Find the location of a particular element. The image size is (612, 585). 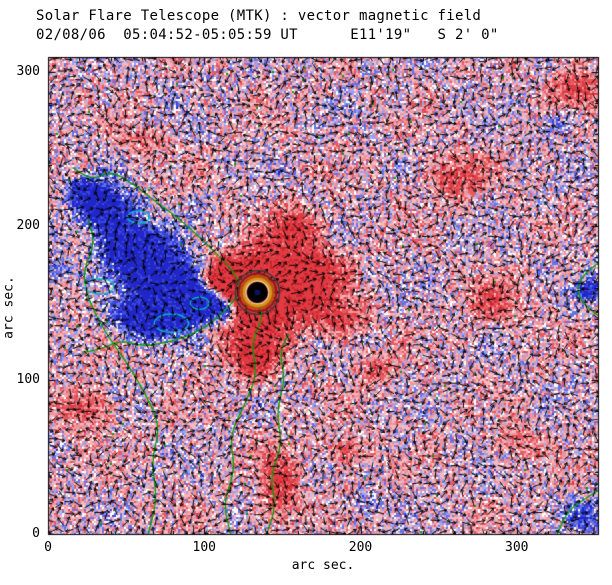

x-tick-label: 100 is located at coordinates (204, 547).